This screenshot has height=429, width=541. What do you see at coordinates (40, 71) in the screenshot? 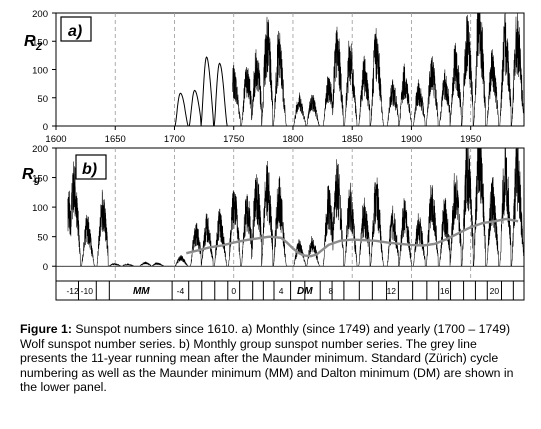
I see `panel-a-y-tick-label: 100` at bounding box center [40, 71].